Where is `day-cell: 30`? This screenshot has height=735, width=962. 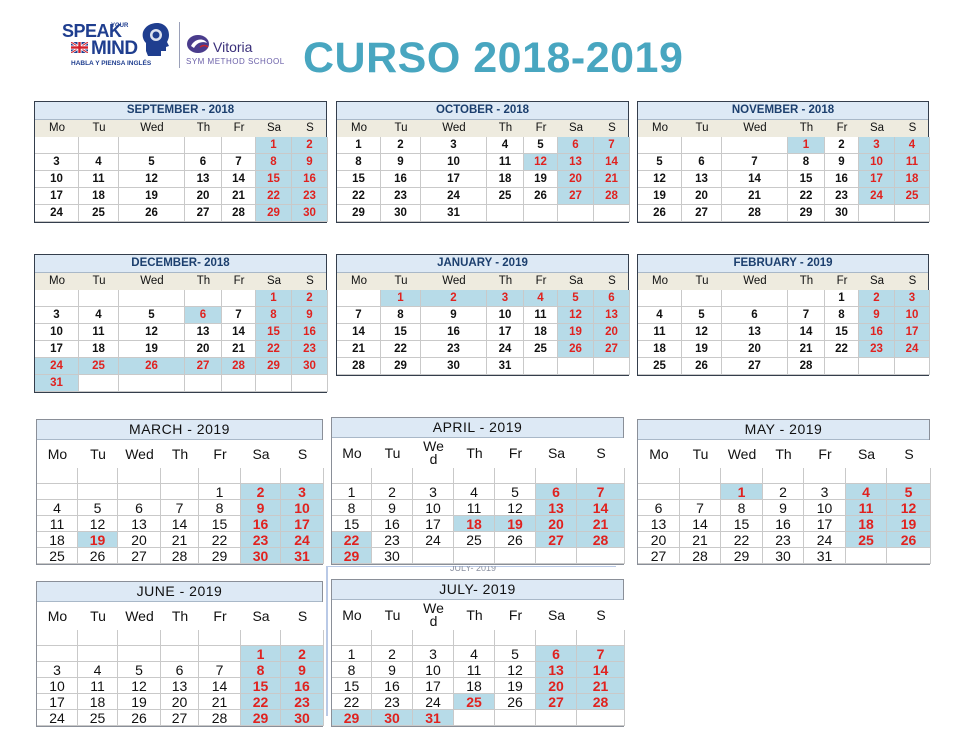
day-cell: 30 is located at coordinates (392, 718).